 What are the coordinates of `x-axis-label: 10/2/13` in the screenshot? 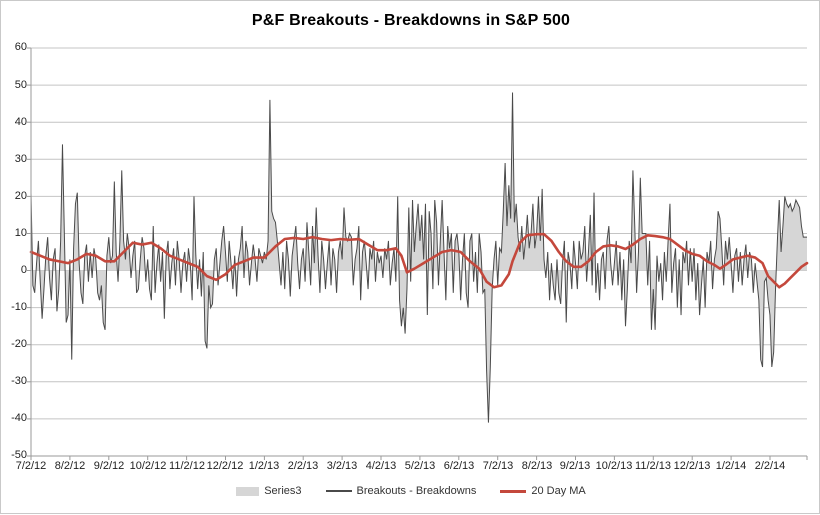 It's located at (614, 466).